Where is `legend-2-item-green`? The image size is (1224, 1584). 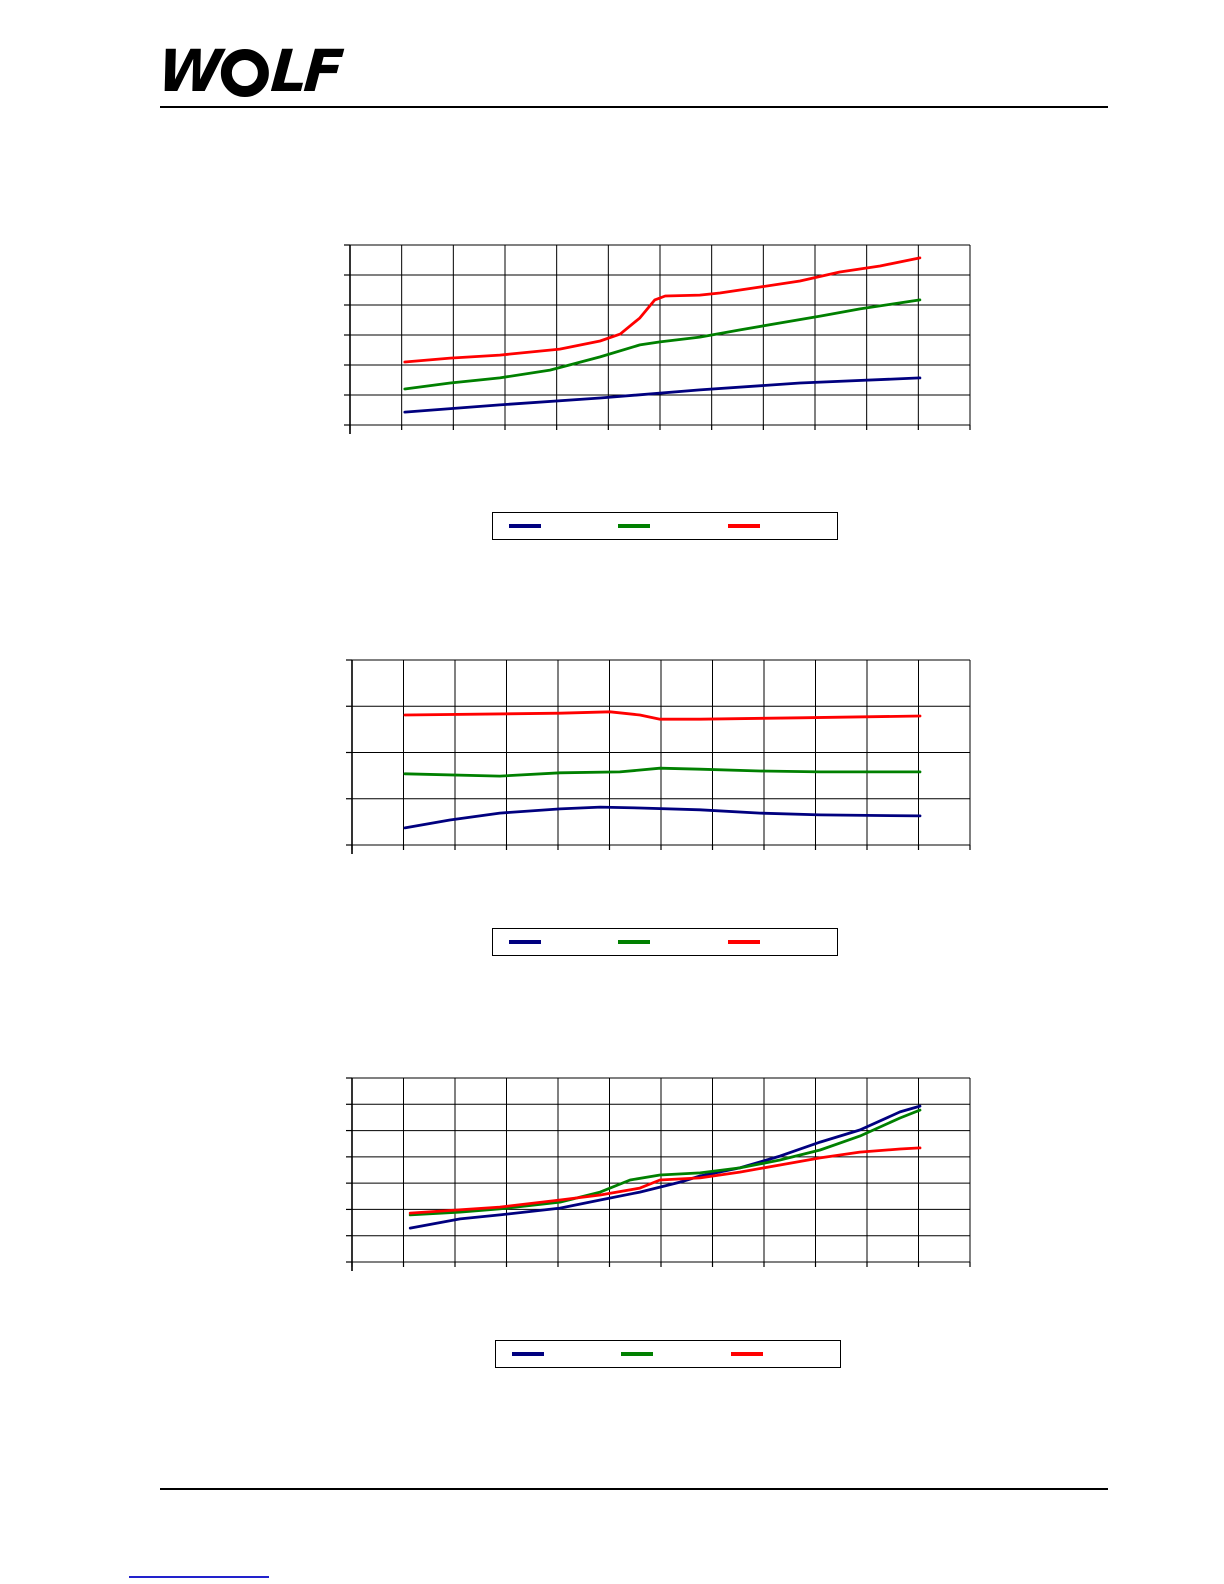 legend-2-item-green is located at coordinates (672, 942).